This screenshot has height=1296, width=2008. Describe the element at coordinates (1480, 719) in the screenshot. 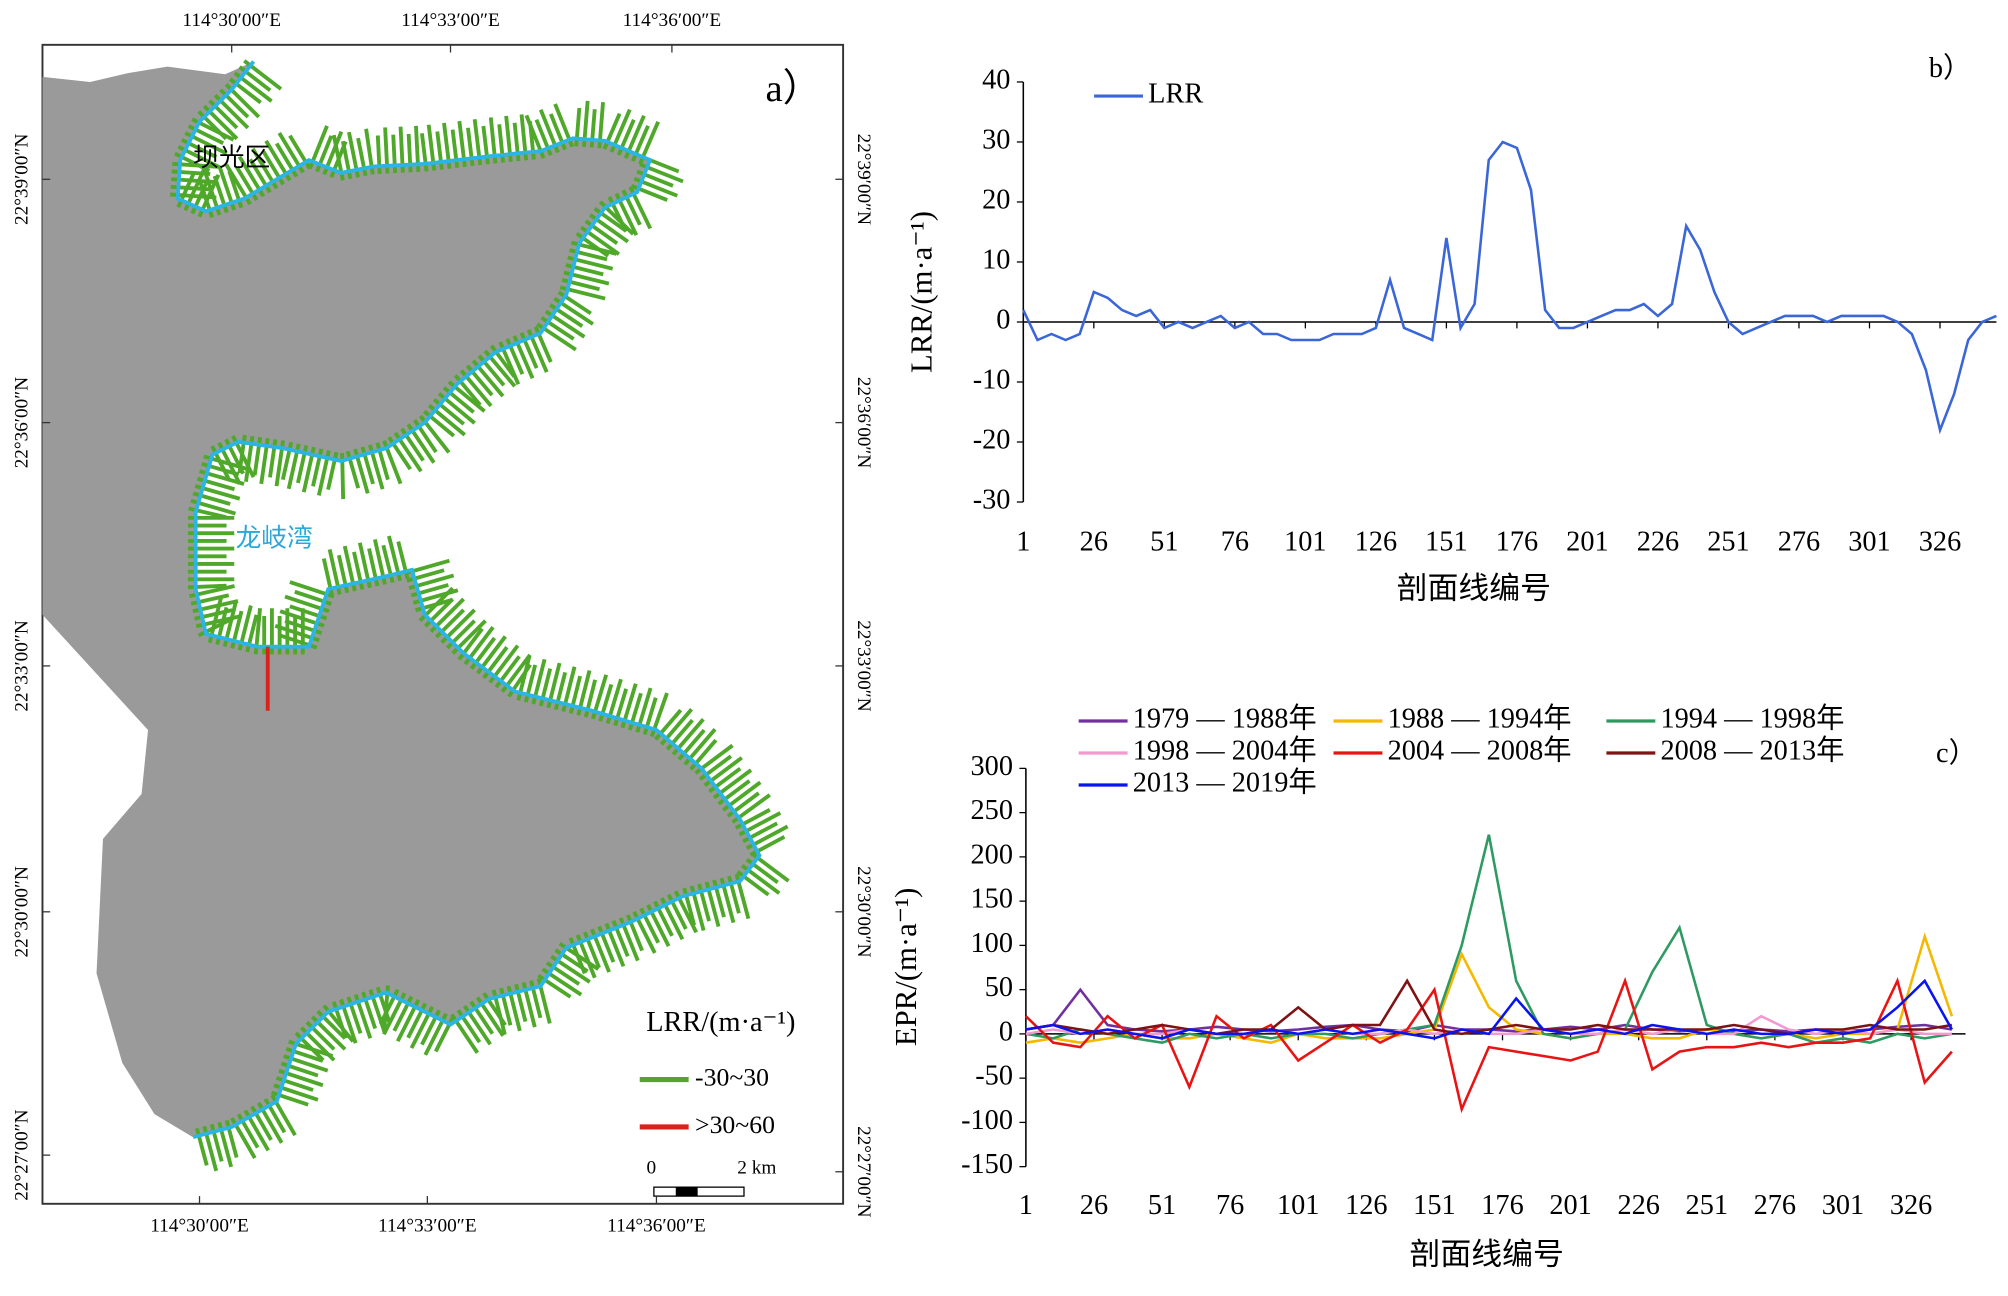

I see `legend-label: 1988 — 1994年` at that location.